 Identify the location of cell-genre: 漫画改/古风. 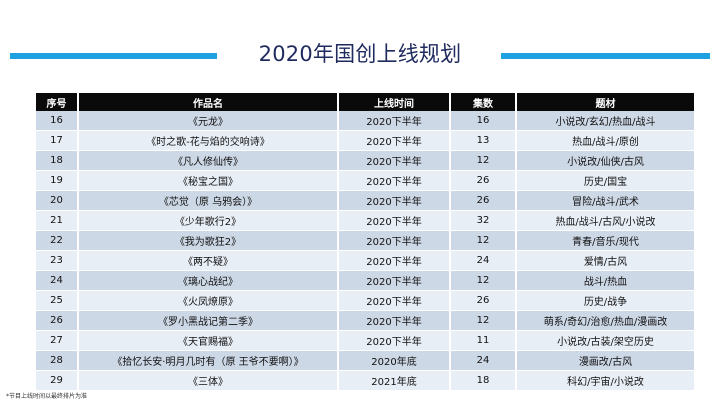
(605, 360).